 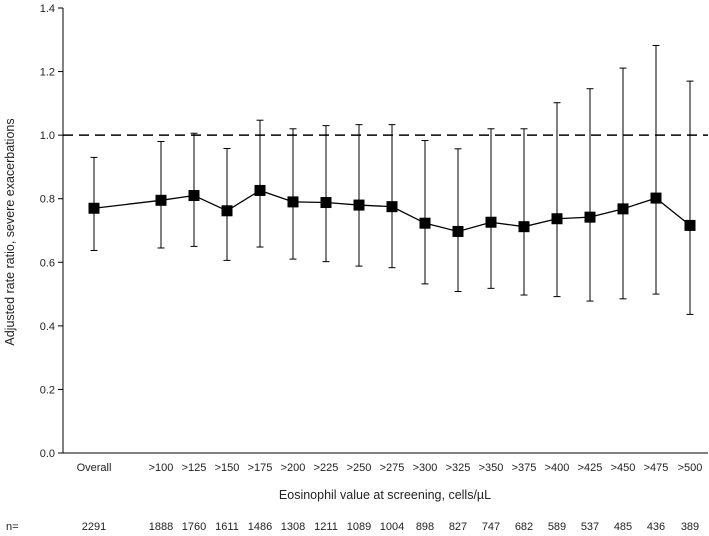 What do you see at coordinates (326, 468) in the screenshot?
I see `x-tick-label: >225` at bounding box center [326, 468].